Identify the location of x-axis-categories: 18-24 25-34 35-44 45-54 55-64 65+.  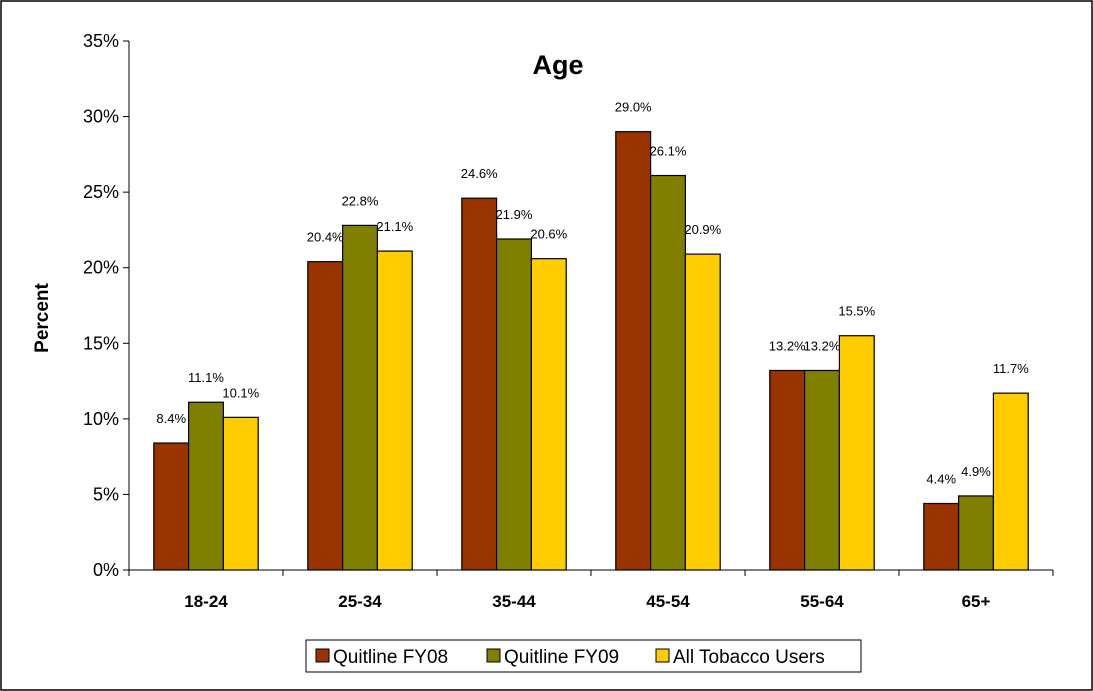
(591, 590).